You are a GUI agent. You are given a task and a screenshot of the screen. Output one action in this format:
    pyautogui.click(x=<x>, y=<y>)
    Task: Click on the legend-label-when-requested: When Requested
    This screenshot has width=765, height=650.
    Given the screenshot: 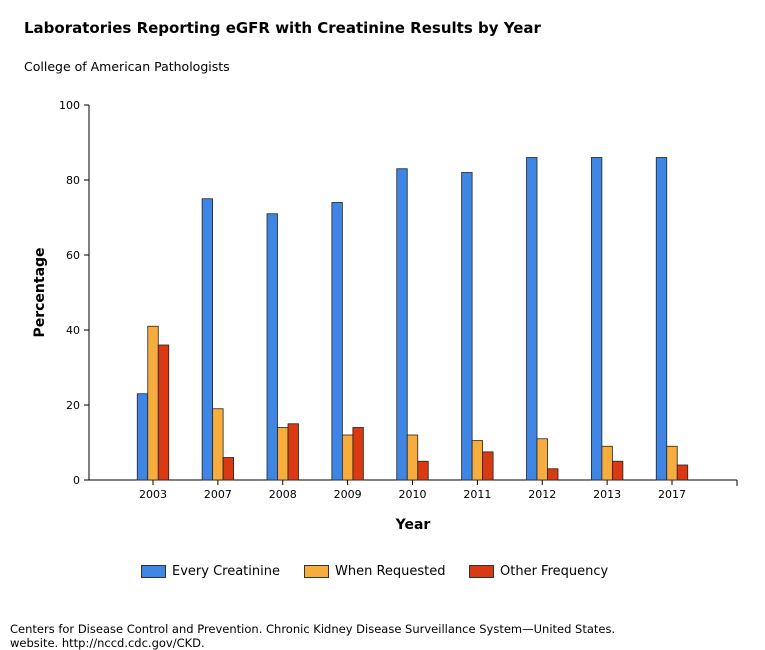 What is the action you would take?
    pyautogui.click(x=390, y=571)
    